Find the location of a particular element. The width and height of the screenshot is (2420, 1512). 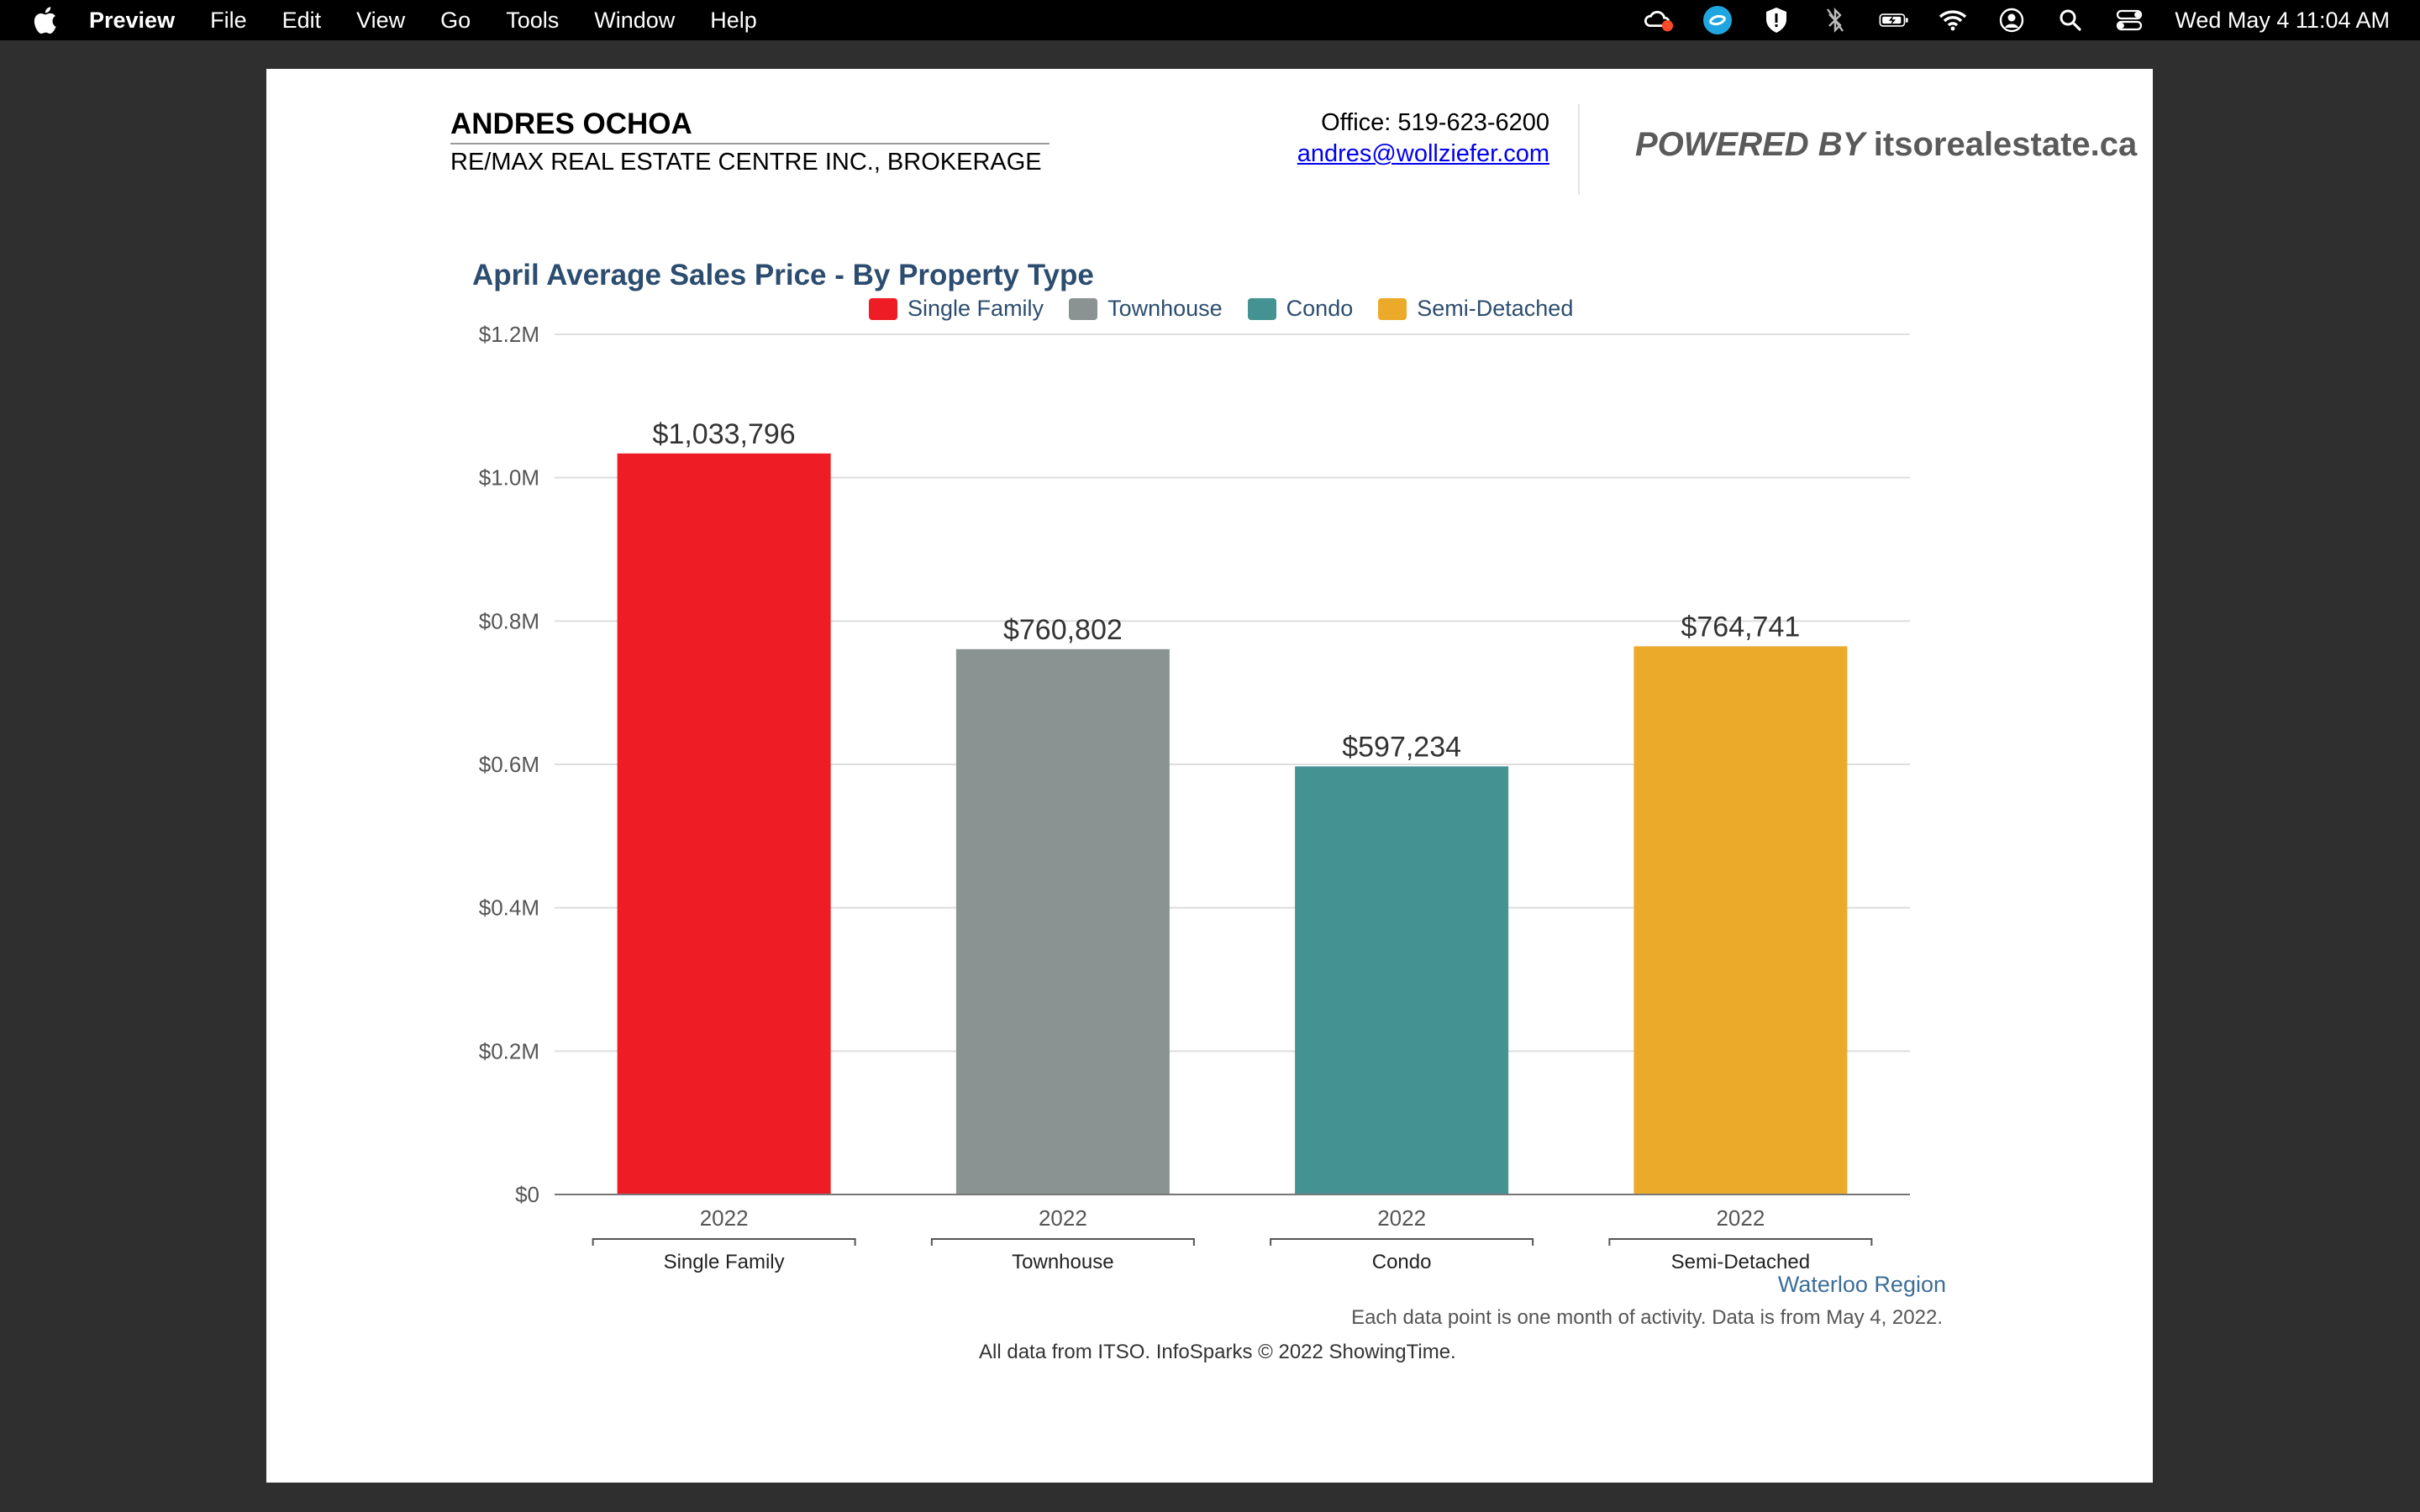

menu-tools: Tools is located at coordinates (533, 20).